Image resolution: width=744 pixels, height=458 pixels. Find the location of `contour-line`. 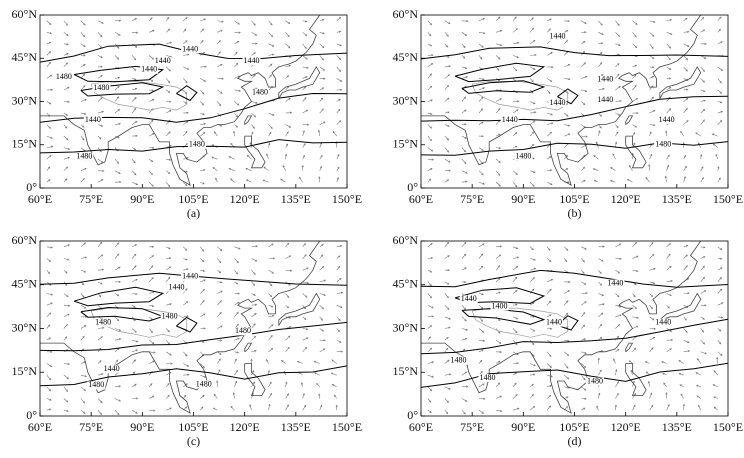

contour-line is located at coordinates (568, 323).